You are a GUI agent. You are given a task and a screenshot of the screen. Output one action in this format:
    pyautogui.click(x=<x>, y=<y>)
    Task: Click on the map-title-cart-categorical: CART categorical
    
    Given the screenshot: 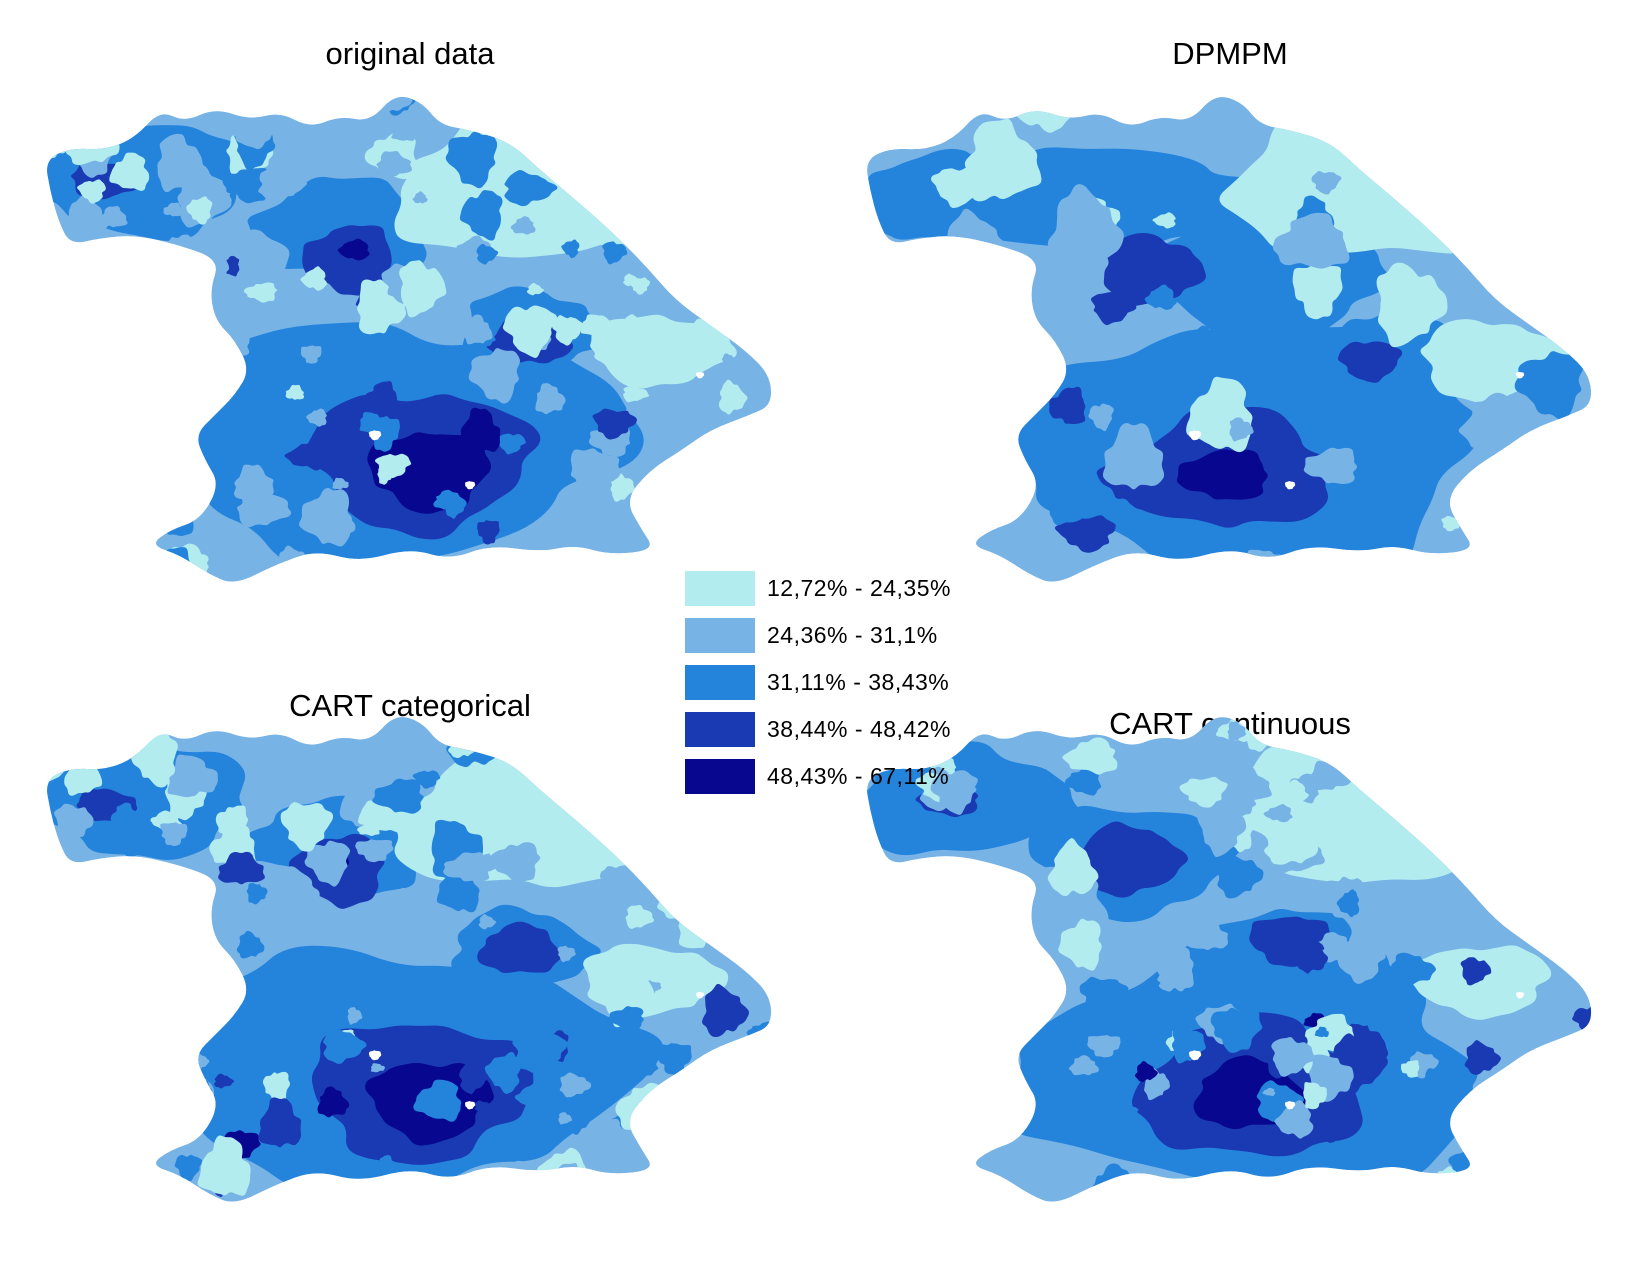 What is the action you would take?
    pyautogui.click(x=410, y=705)
    